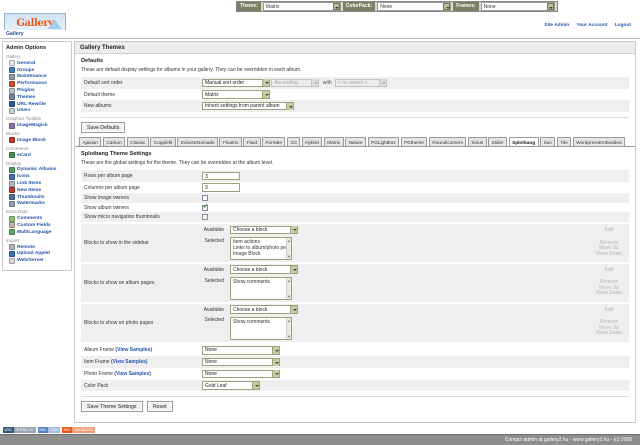 This screenshot has height=445, width=640. I want to click on tab-roundcorners: RoundCorners, so click(447, 142).